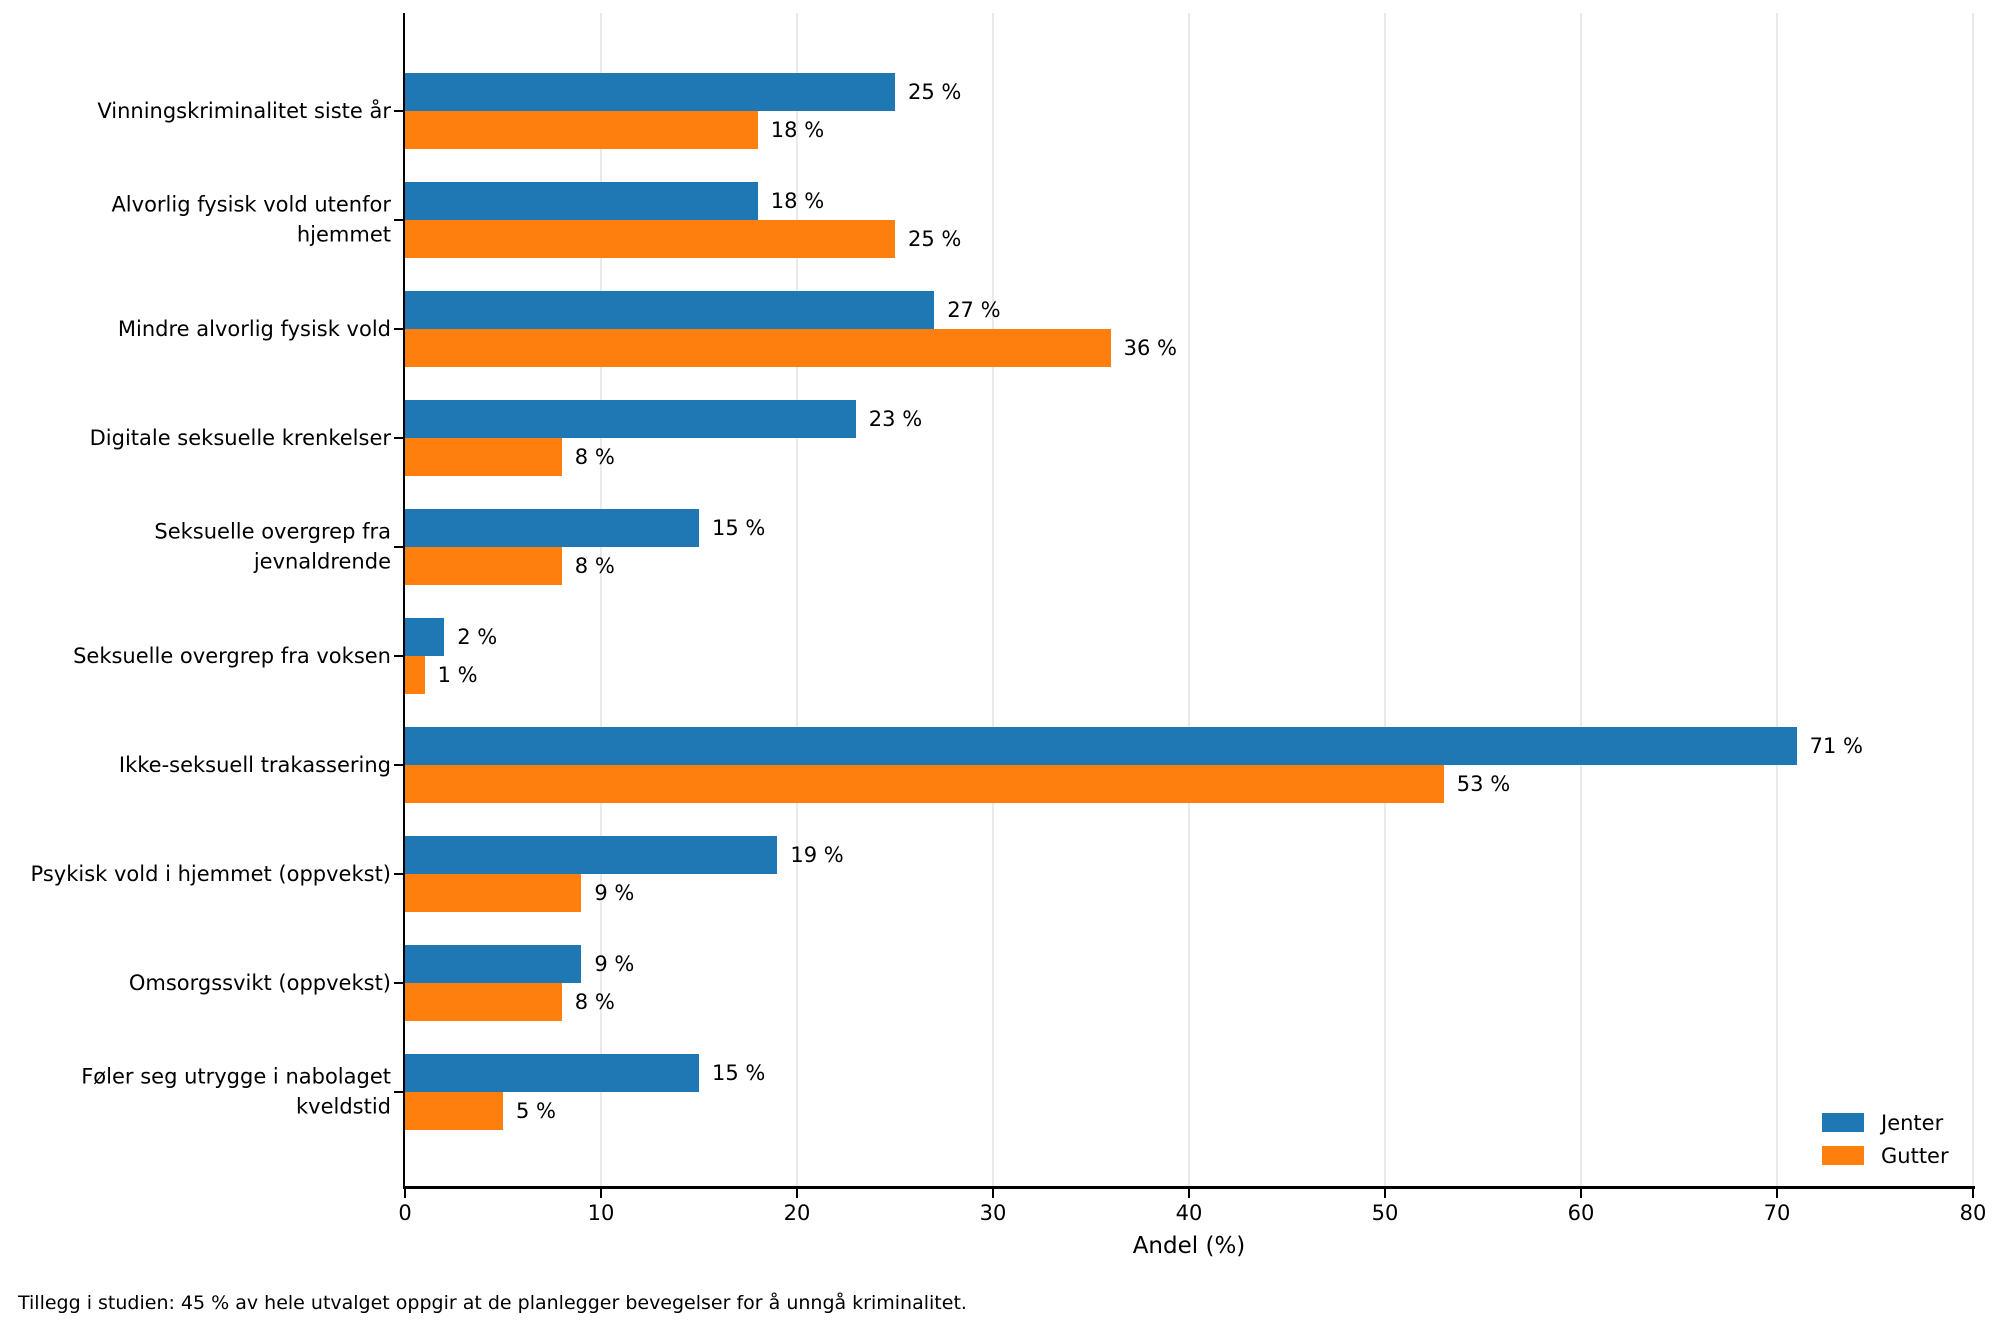 Image resolution: width=2000 pixels, height=1333 pixels. I want to click on value-label-gutter-5: 8 %, so click(594, 566).